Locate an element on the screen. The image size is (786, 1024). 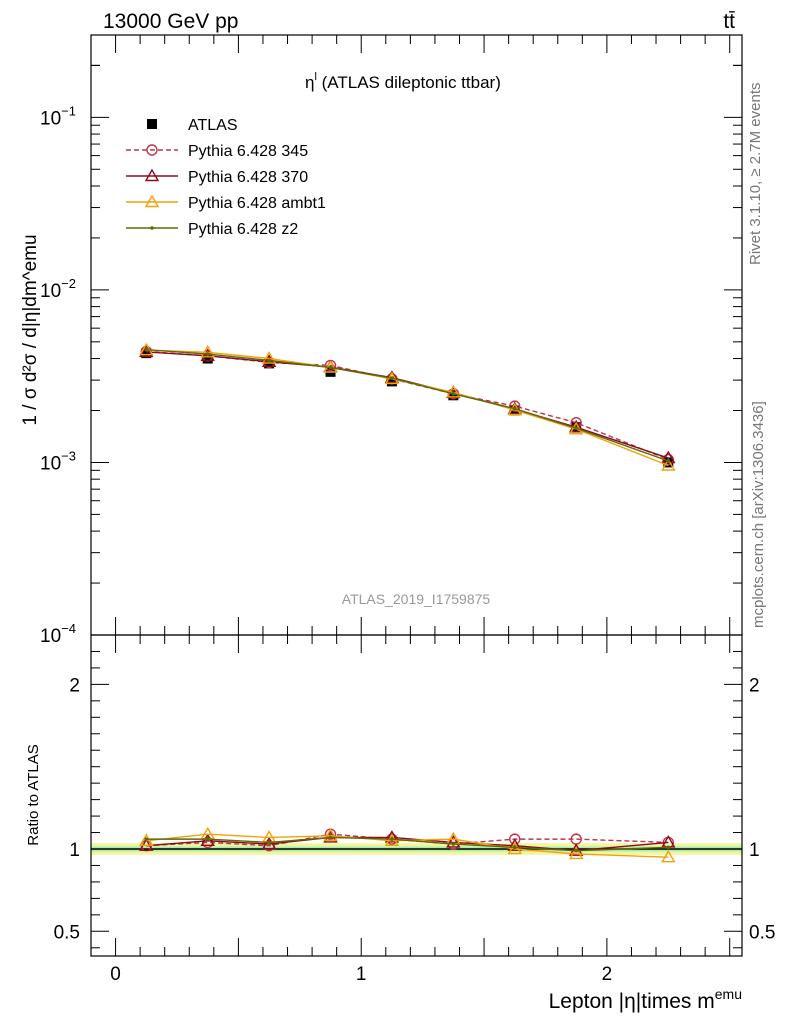
y-tick-label-exp: −1 is located at coordinates (68, 110).